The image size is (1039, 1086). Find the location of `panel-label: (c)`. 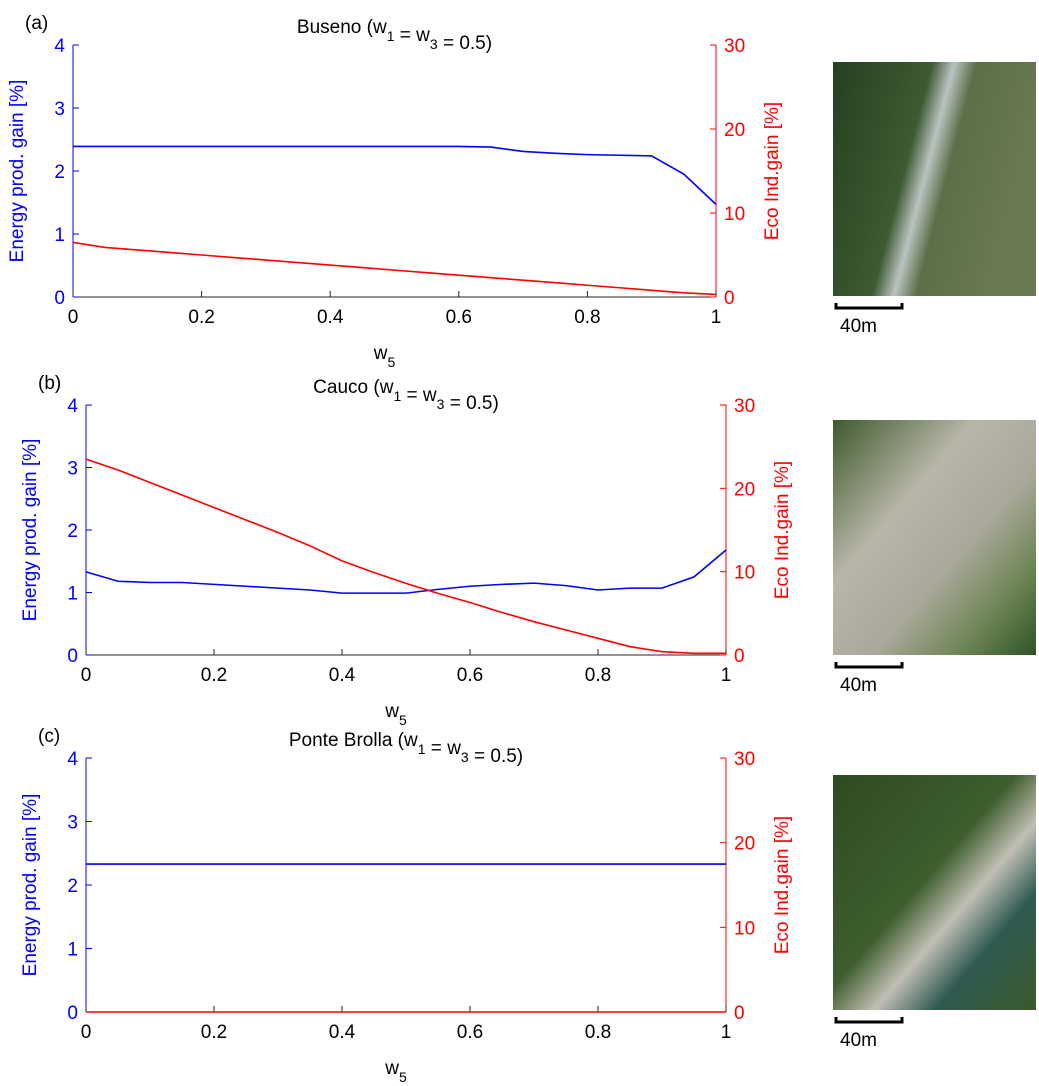

panel-label: (c) is located at coordinates (49, 736).